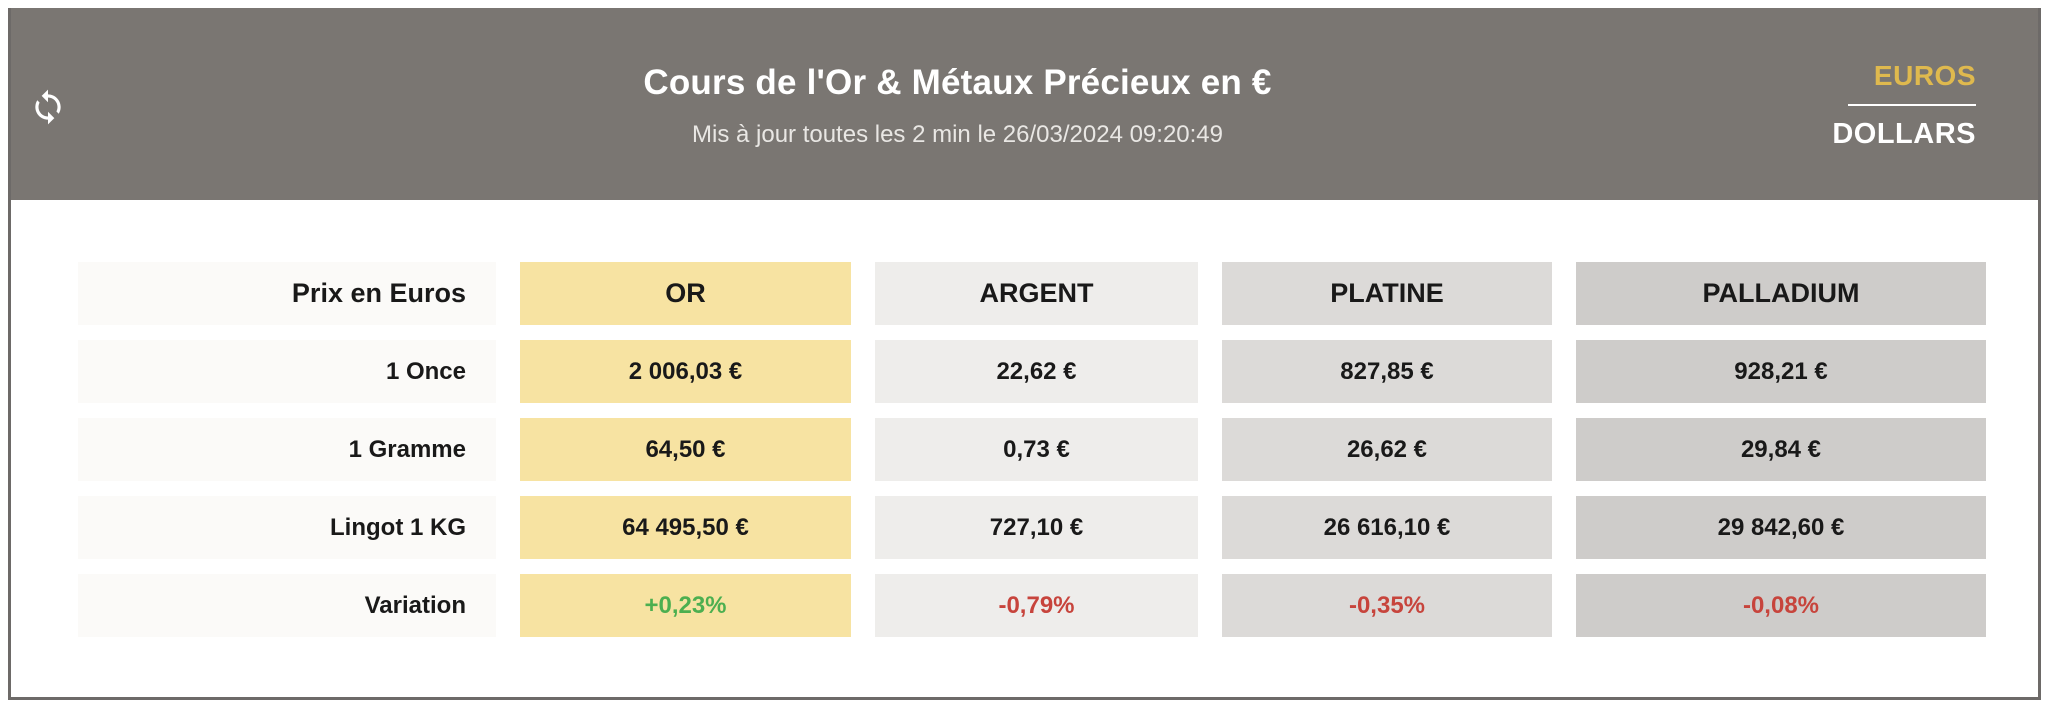  What do you see at coordinates (287, 293) in the screenshot?
I see `table-corner-label: Prix en Euros` at bounding box center [287, 293].